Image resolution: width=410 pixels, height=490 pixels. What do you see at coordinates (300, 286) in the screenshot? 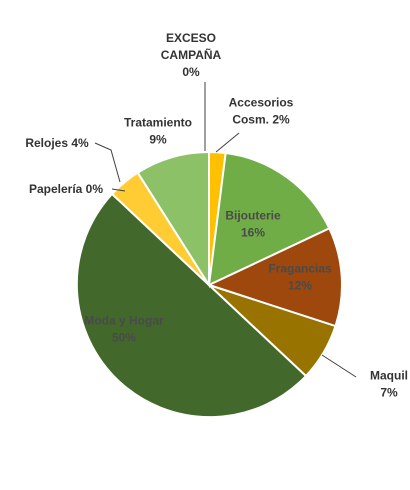
I see `data-label-line: 12%` at bounding box center [300, 286].